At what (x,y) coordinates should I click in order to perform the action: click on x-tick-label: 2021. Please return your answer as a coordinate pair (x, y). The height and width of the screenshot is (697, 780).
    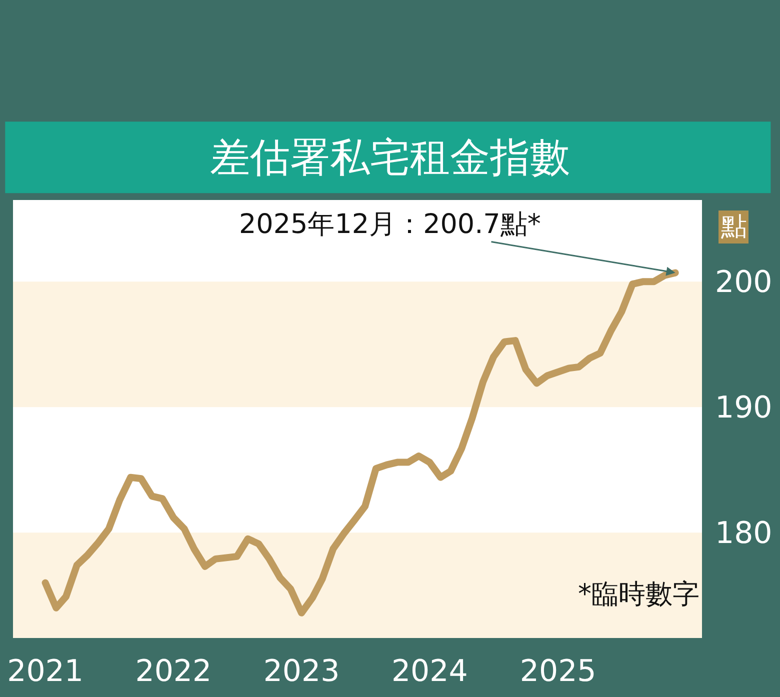
    Looking at the image, I should click on (45, 671).